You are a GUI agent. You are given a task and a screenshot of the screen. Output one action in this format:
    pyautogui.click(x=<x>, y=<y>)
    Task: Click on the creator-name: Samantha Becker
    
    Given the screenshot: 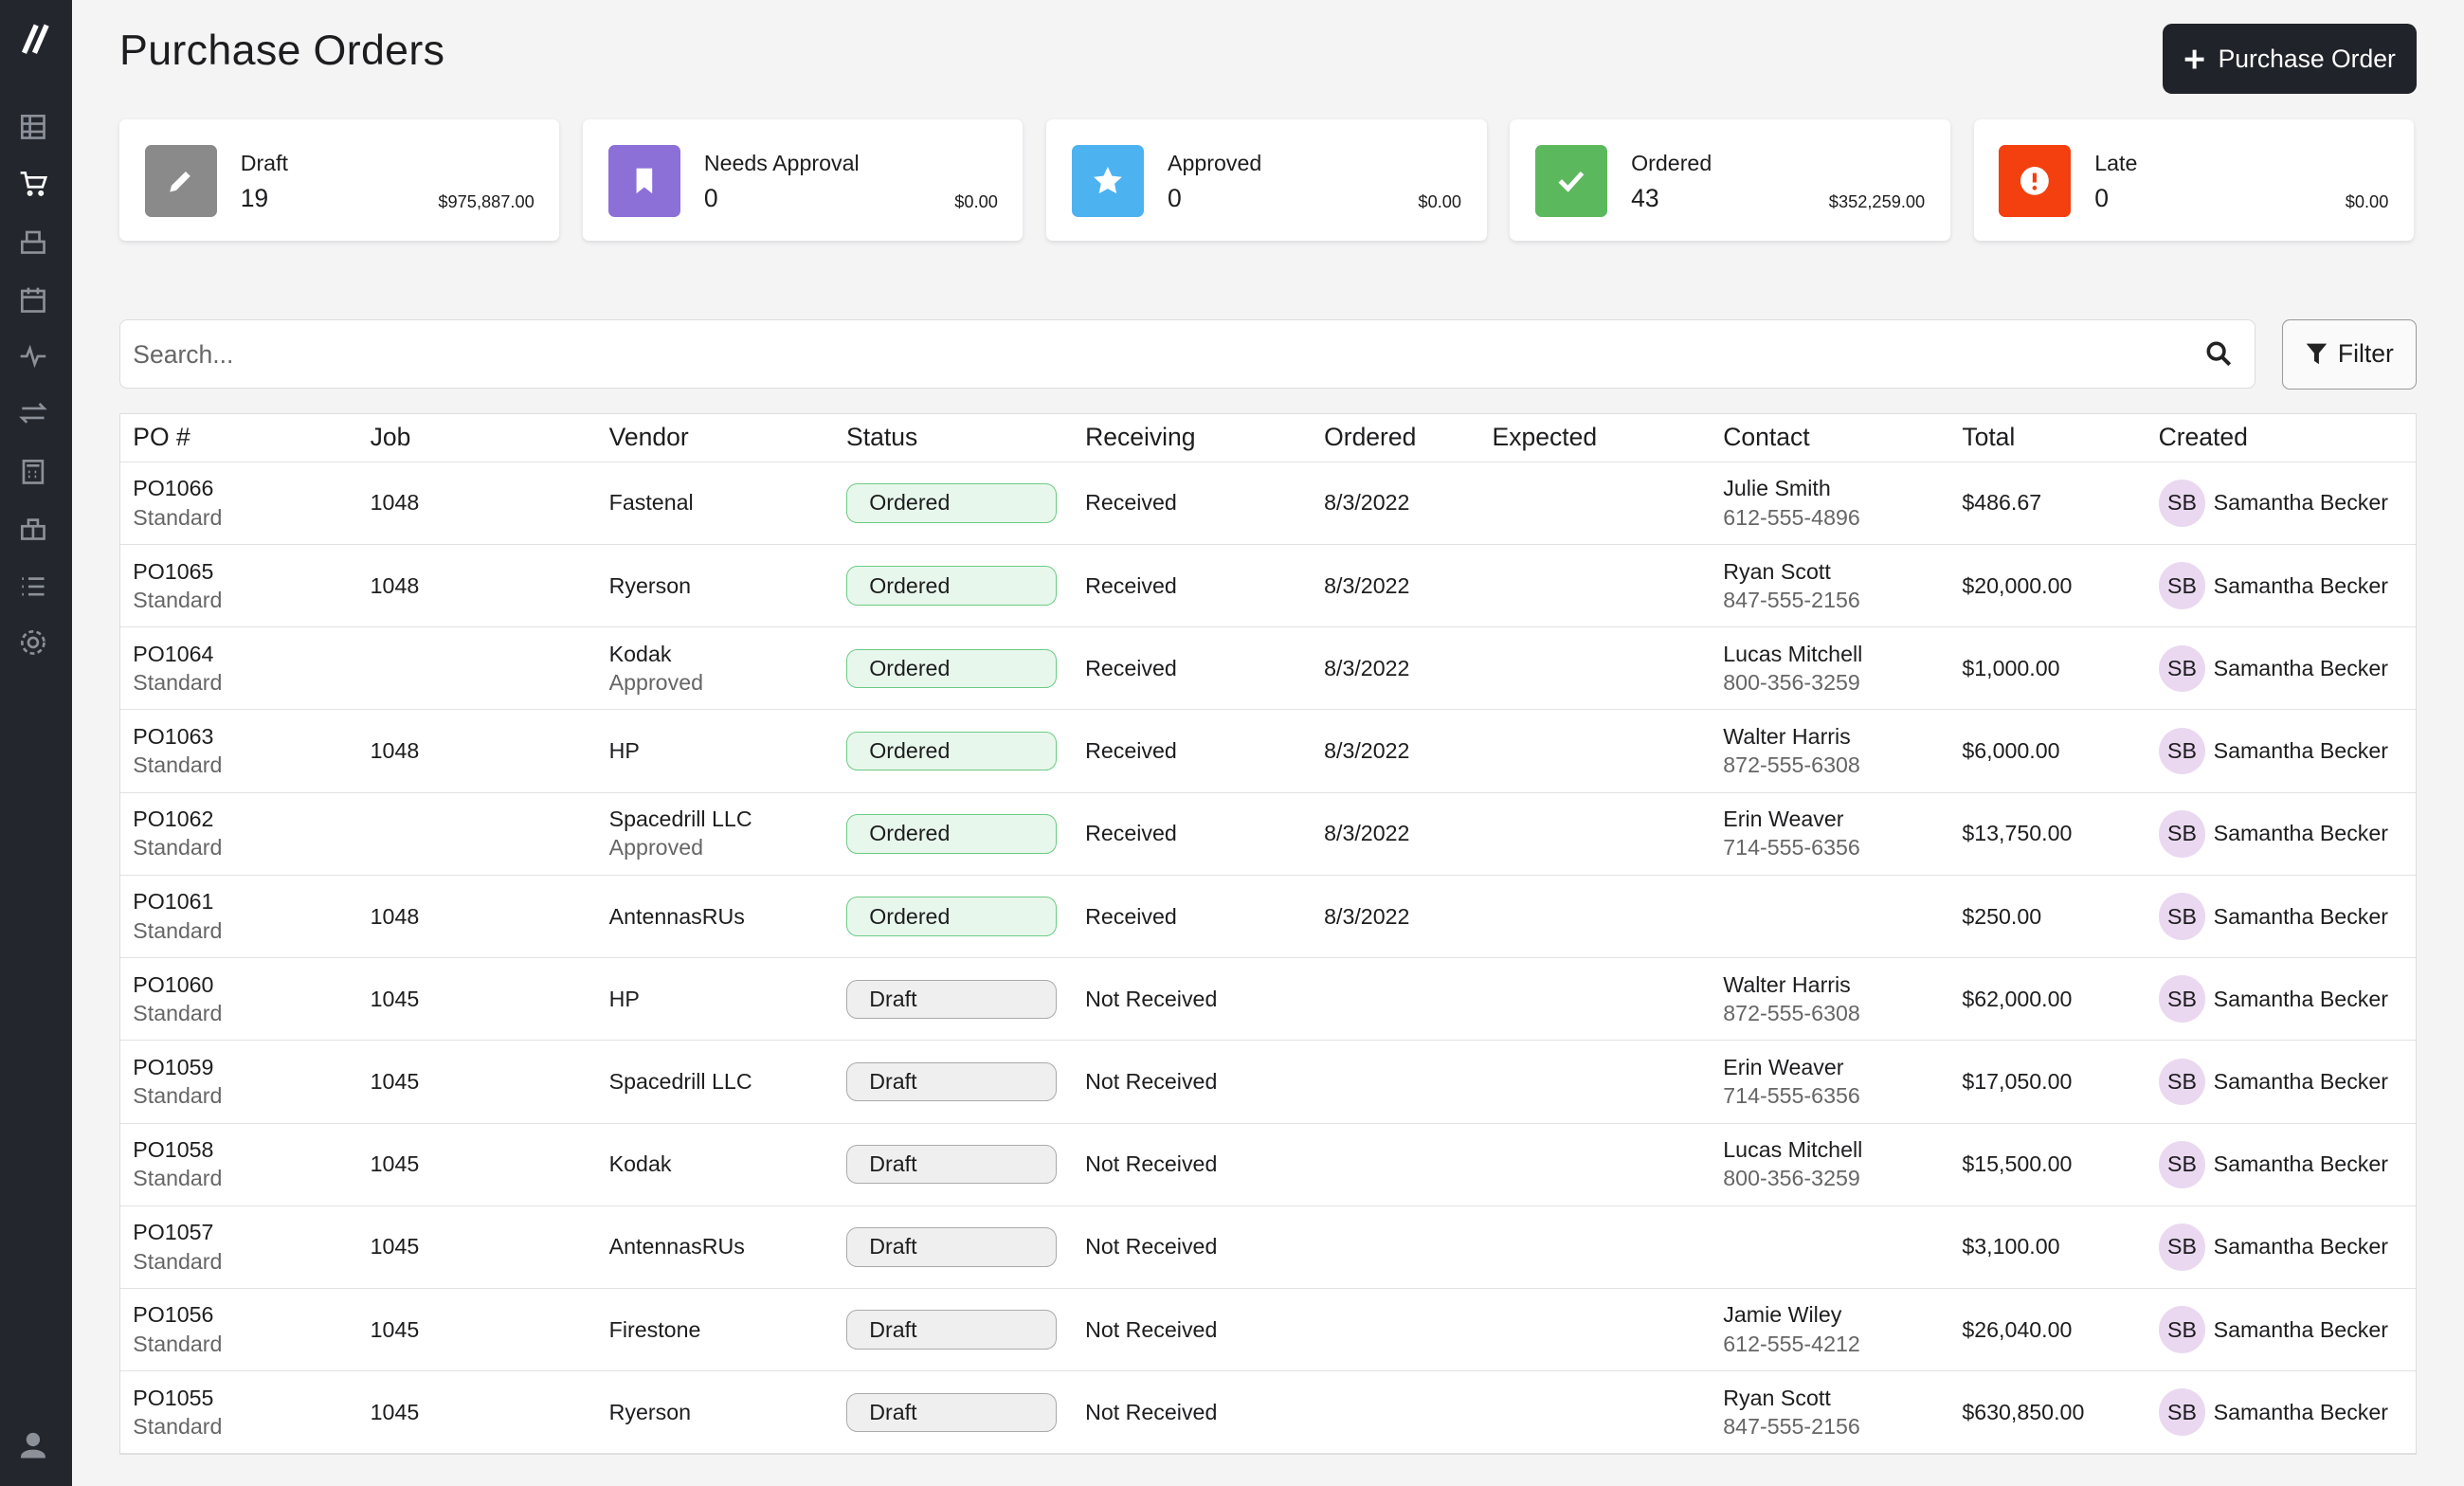 What is the action you would take?
    pyautogui.click(x=2301, y=998)
    